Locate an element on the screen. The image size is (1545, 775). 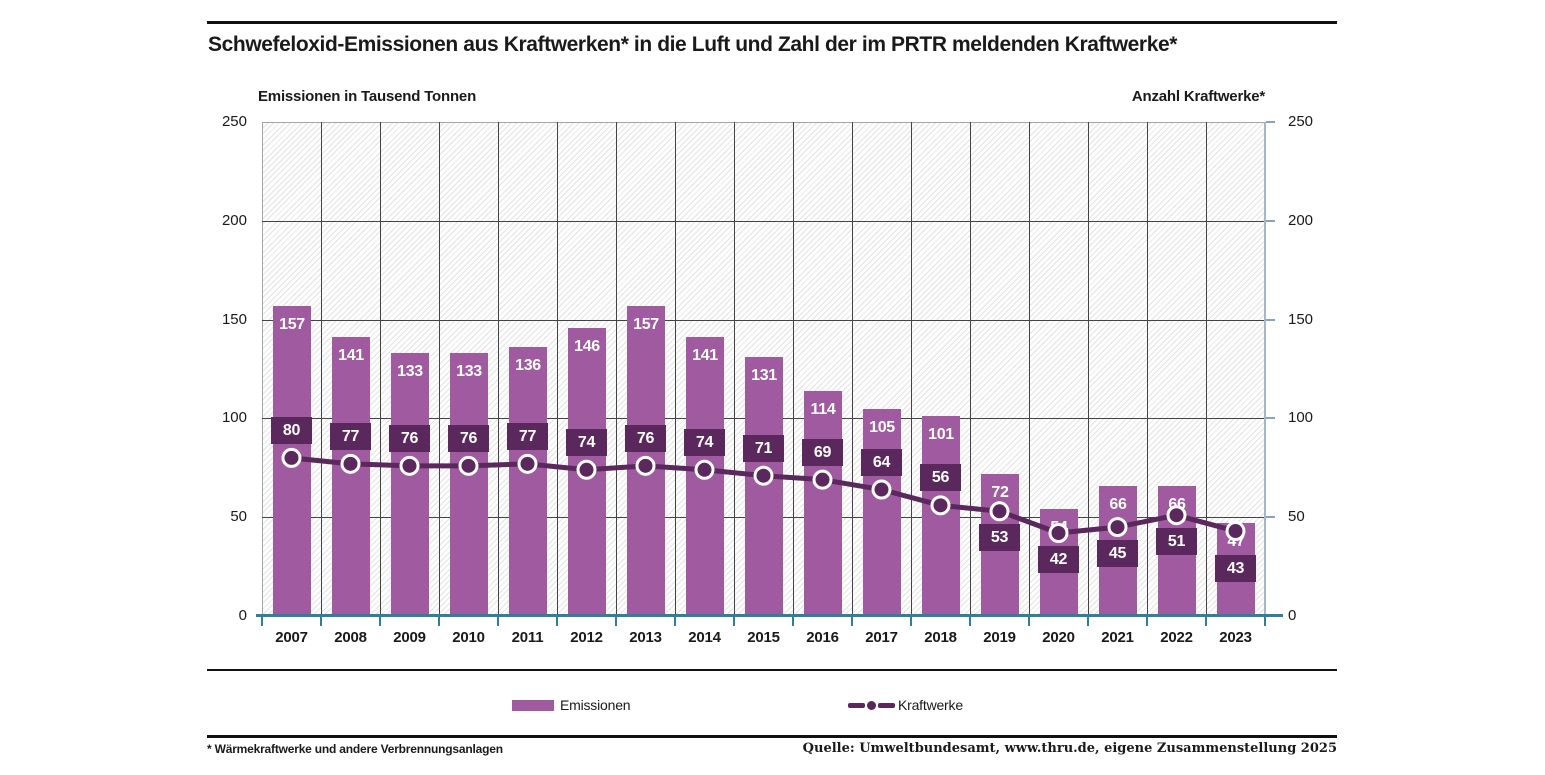
x-axis-year-label: 2017 is located at coordinates (881, 637).